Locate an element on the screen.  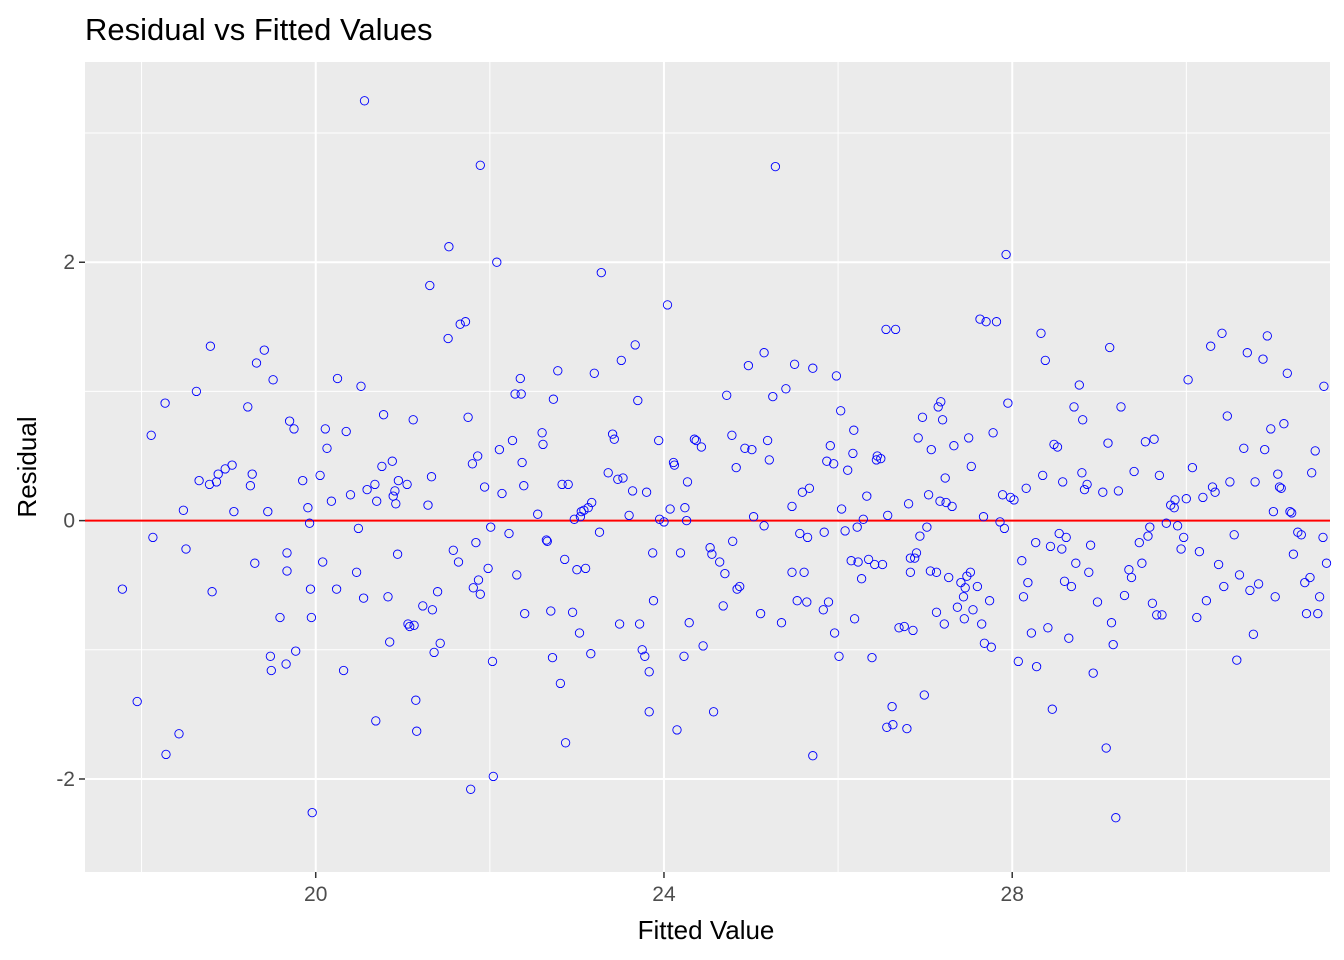
y-tick-label: 0 is located at coordinates (69, 521).